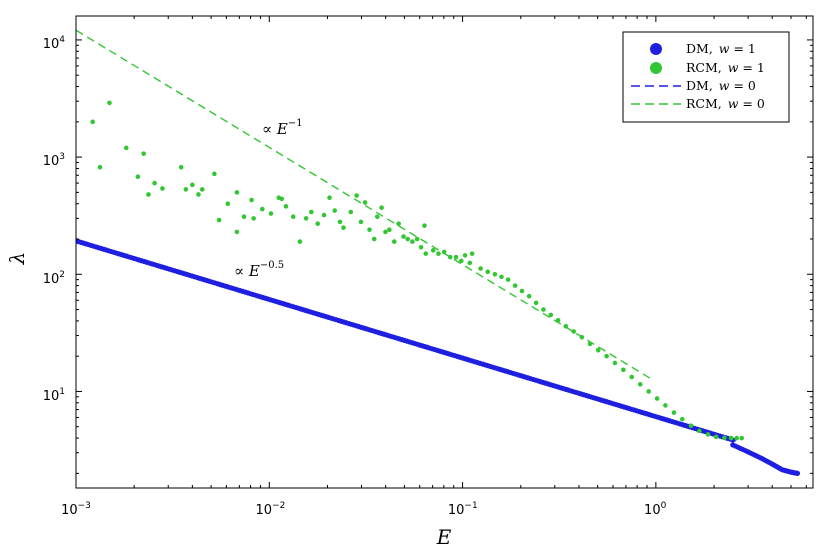 This screenshot has width=830, height=554. Describe the element at coordinates (725, 67) in the screenshot. I see `legend-label-rcm-w1: RCM, w = 1` at that location.